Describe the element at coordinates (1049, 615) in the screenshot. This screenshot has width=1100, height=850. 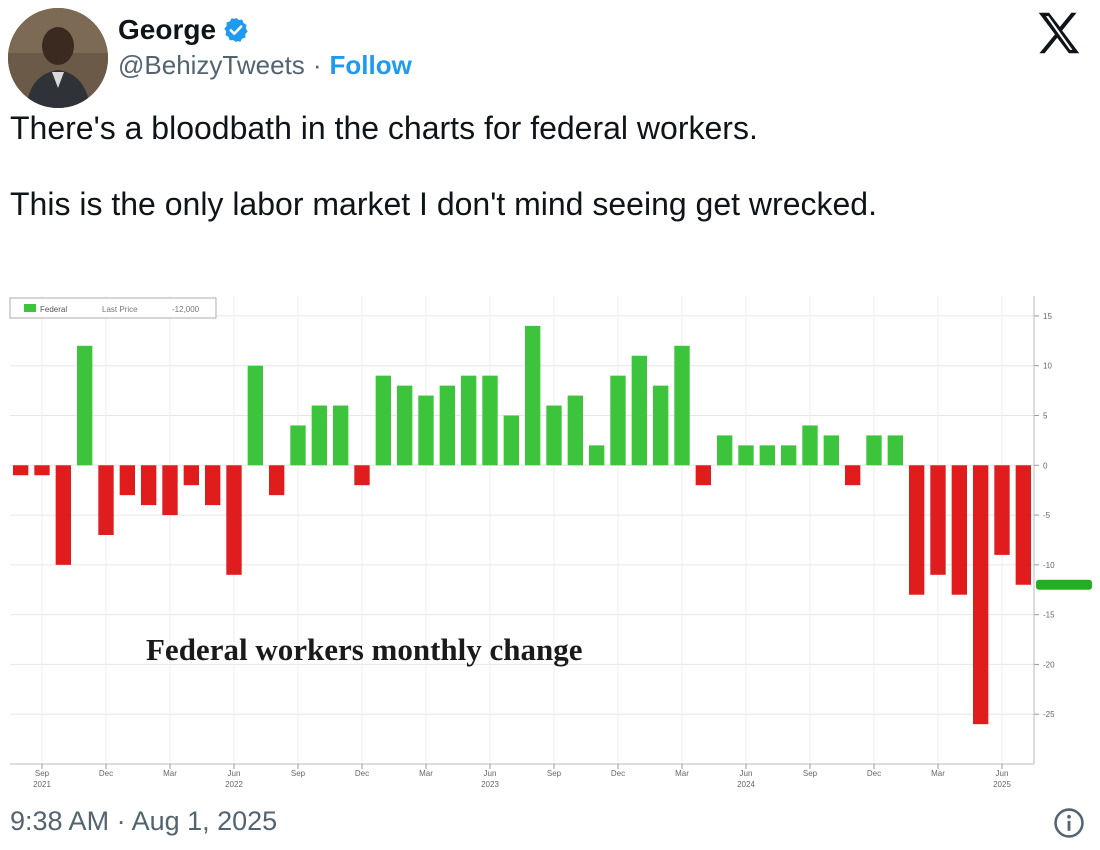
I see `y-tick-label: -15` at that location.